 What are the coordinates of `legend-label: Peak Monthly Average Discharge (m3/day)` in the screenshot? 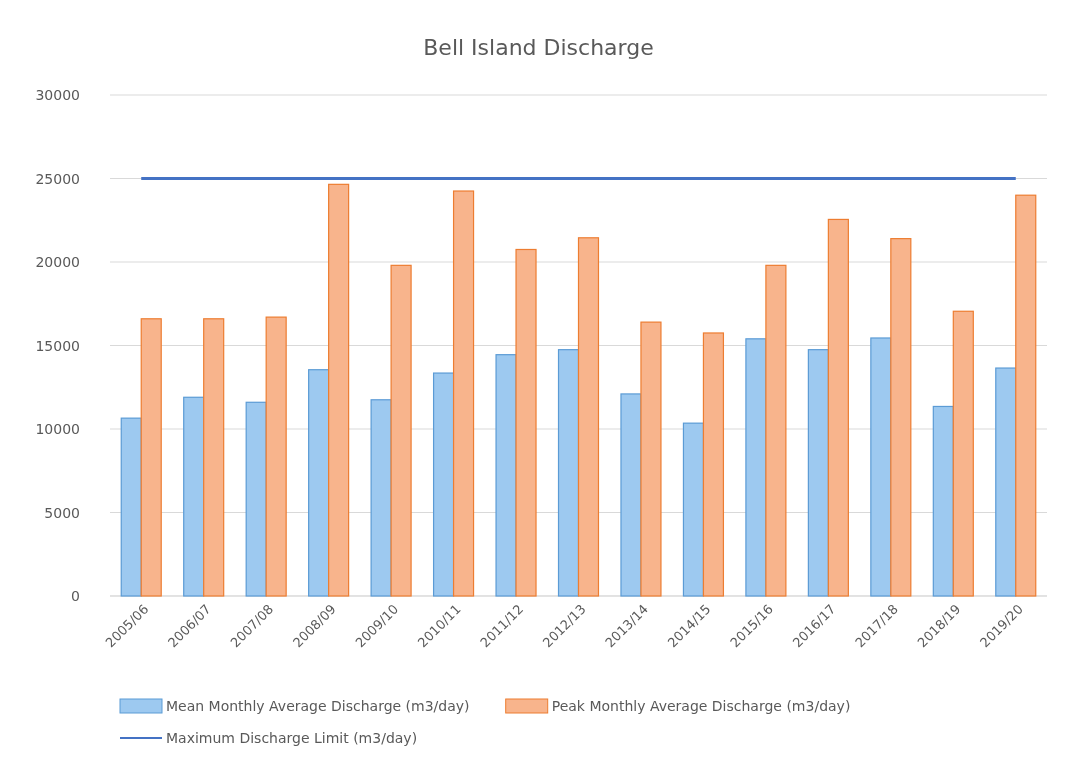 It's located at (701, 706).